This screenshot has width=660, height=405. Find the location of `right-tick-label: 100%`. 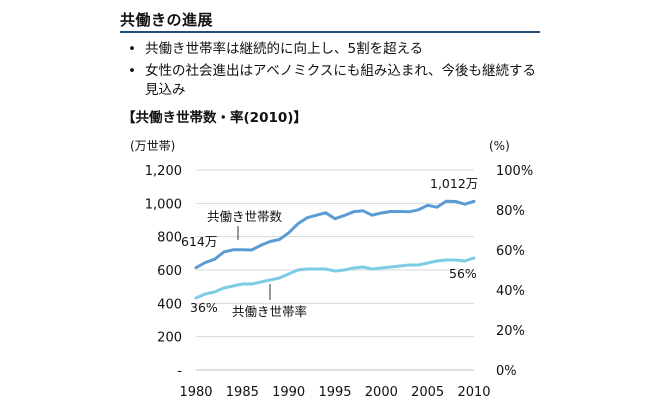

right-tick-label: 100% is located at coordinates (514, 171).